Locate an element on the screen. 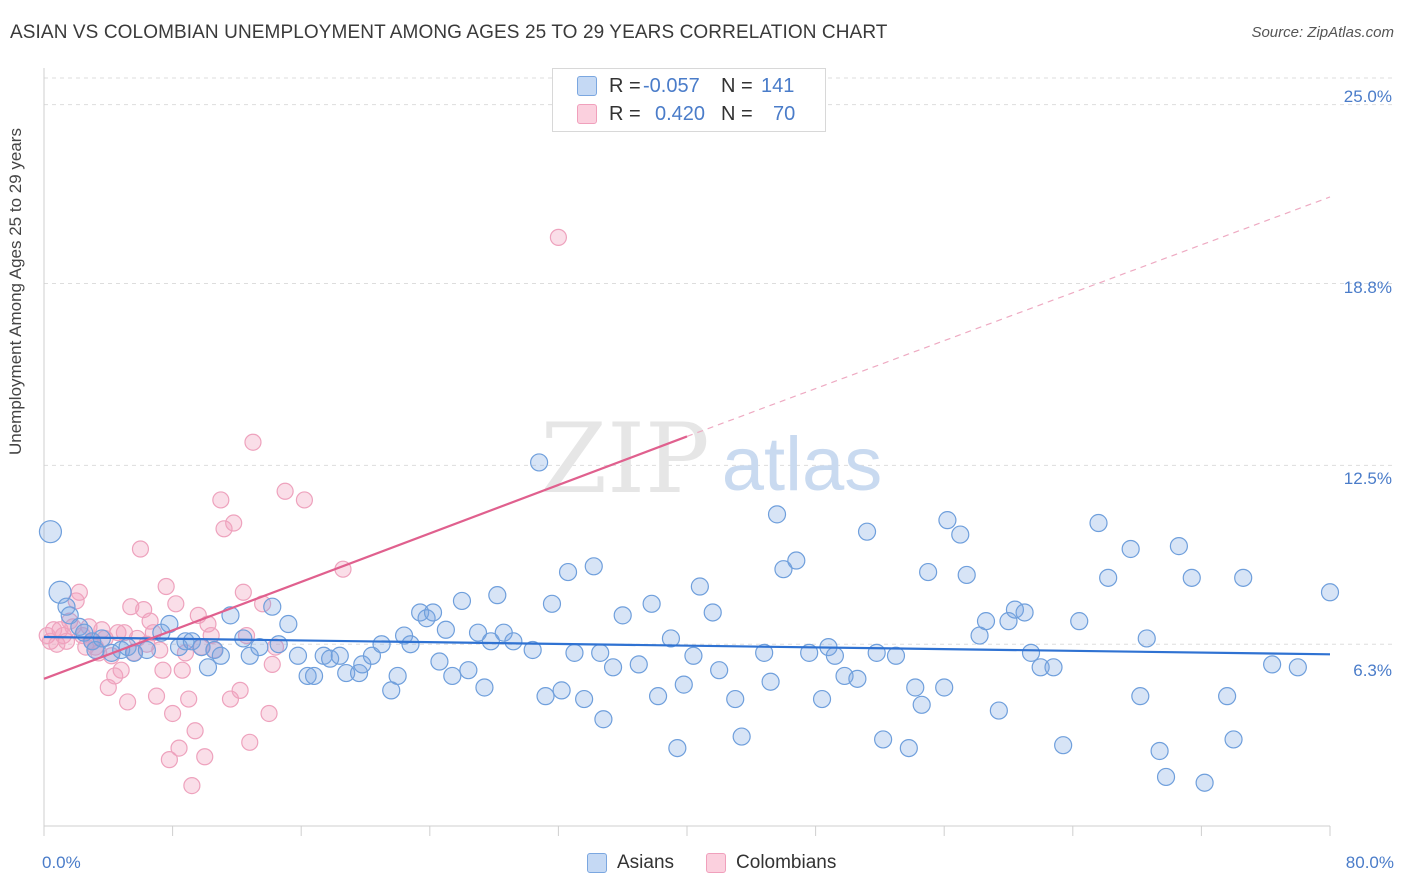 The height and width of the screenshot is (892, 1406). series-legend: Asians Colombians is located at coordinates (727, 863).